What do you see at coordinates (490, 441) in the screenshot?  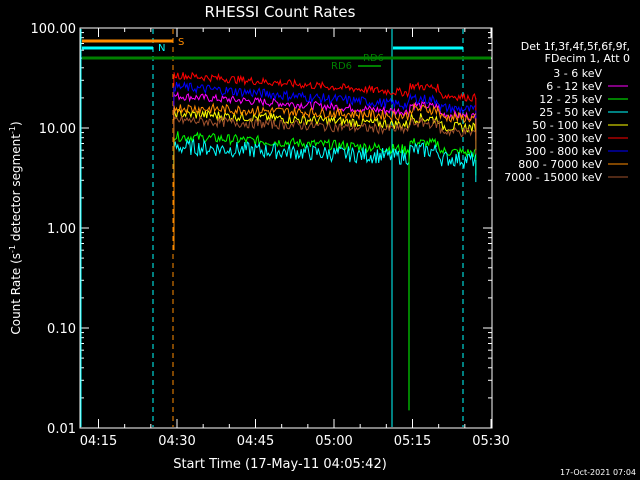 I see `x-tick-label: 05:30` at bounding box center [490, 441].